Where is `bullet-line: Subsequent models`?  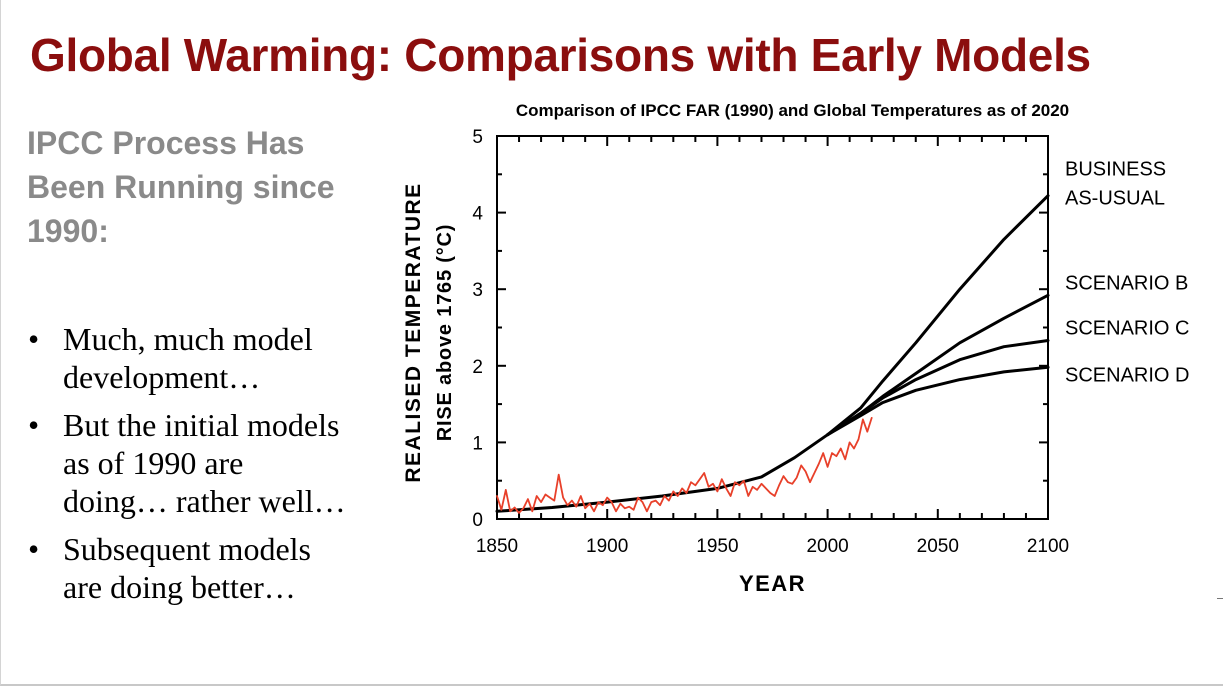 bullet-line: Subsequent models is located at coordinates (187, 549).